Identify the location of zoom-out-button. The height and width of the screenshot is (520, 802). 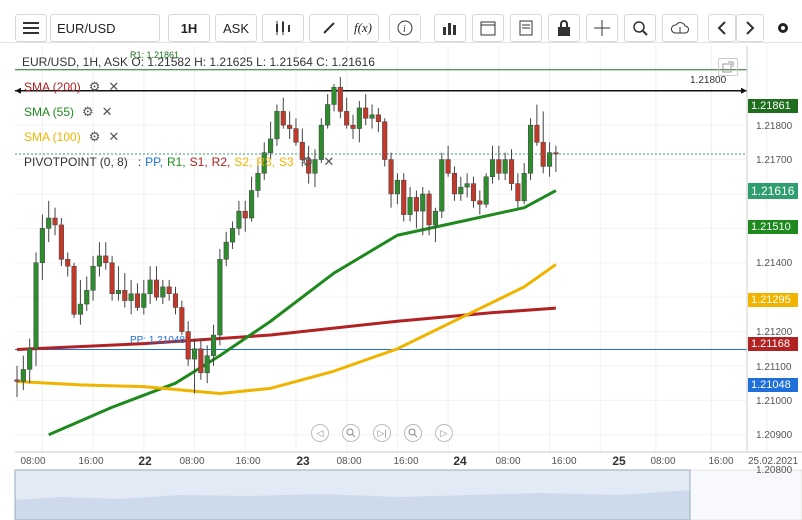
(351, 433).